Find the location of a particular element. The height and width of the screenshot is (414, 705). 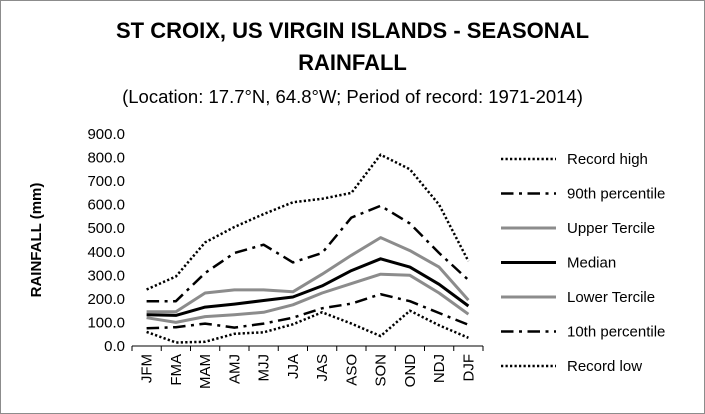

x-tick-label: OND is located at coordinates (410, 371).